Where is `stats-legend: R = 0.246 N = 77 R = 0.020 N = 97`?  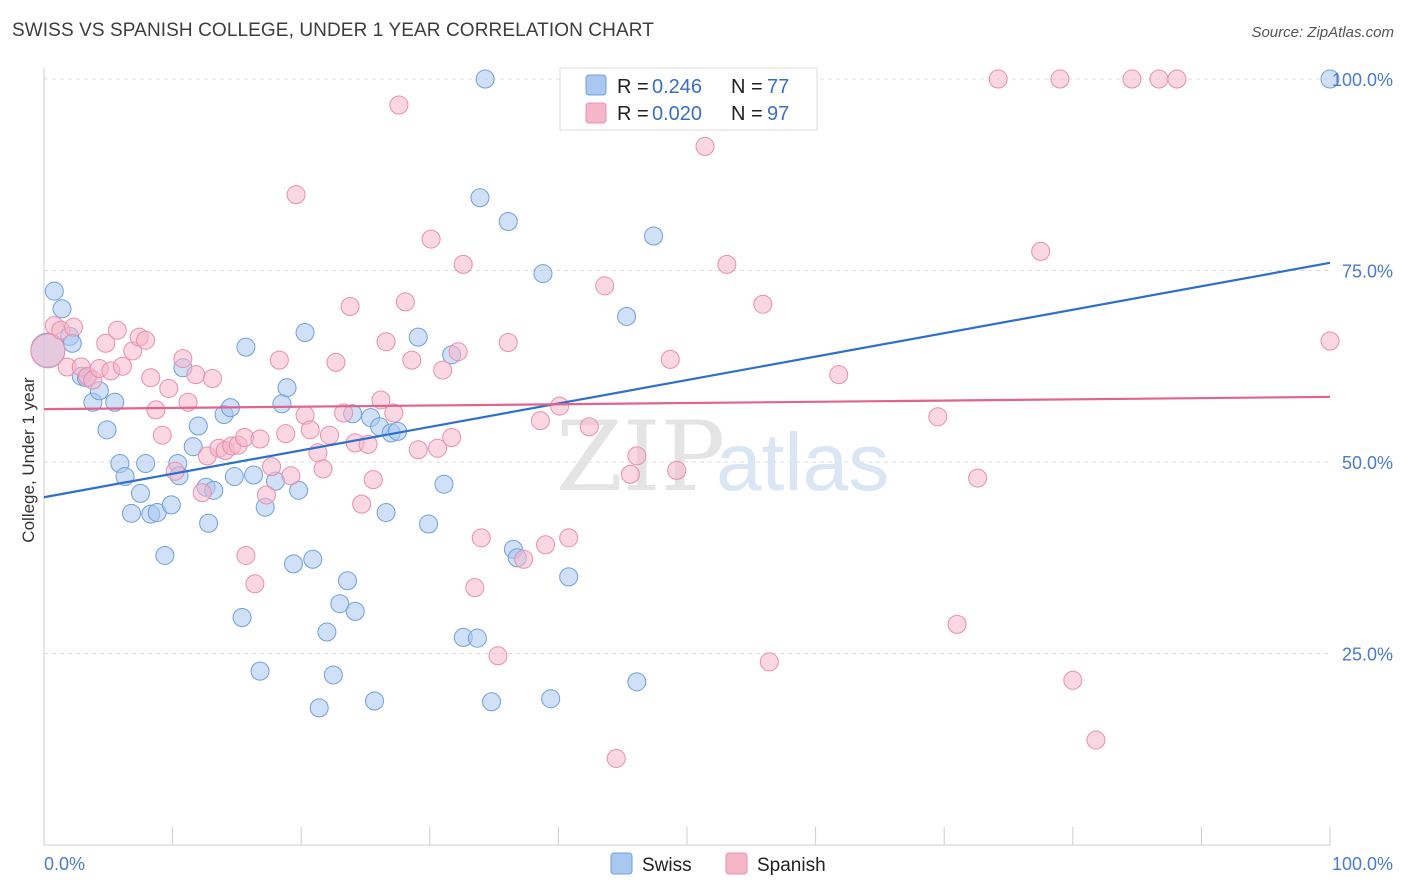 stats-legend: R = 0.246 N = 77 R = 0.020 N = 97 is located at coordinates (688, 99).